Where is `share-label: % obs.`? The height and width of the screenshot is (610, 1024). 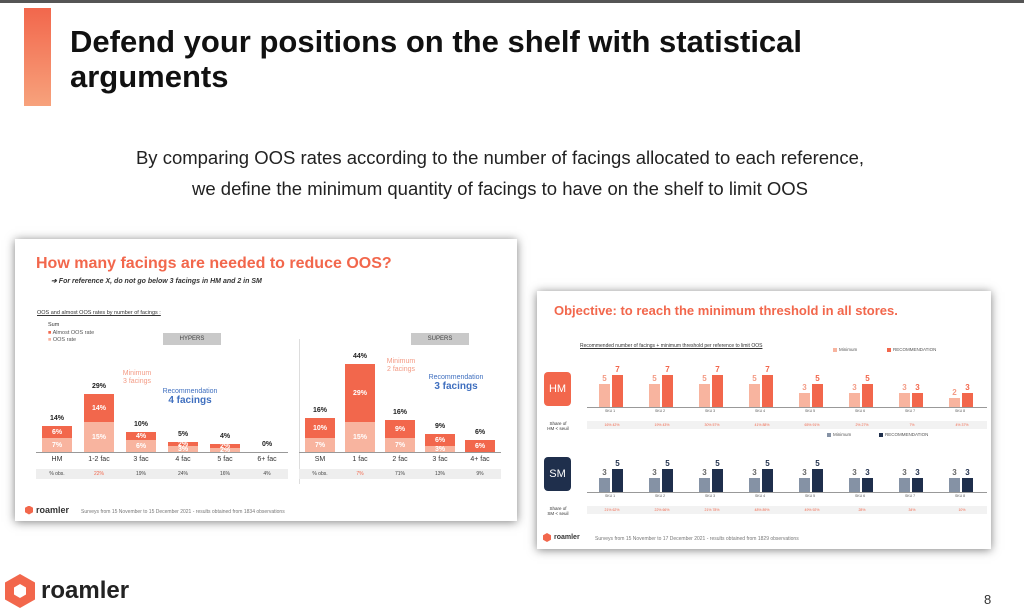 share-label: % obs. is located at coordinates (320, 474).